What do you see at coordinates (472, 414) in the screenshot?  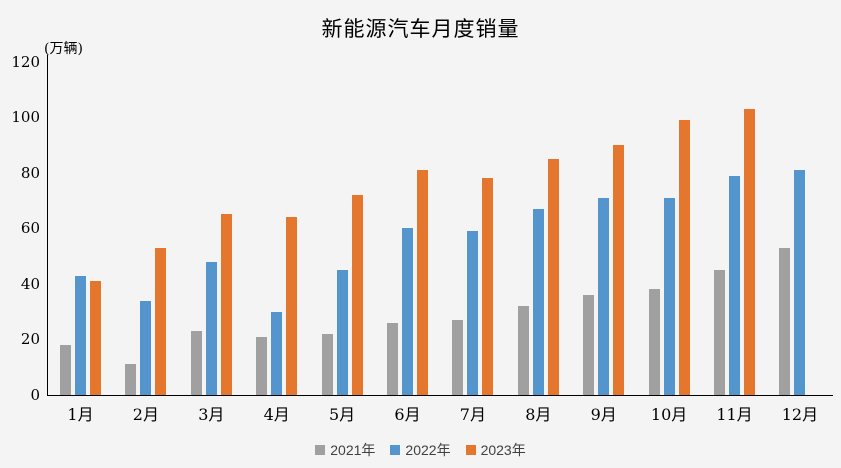 I see `x-axis-label: 7月` at bounding box center [472, 414].